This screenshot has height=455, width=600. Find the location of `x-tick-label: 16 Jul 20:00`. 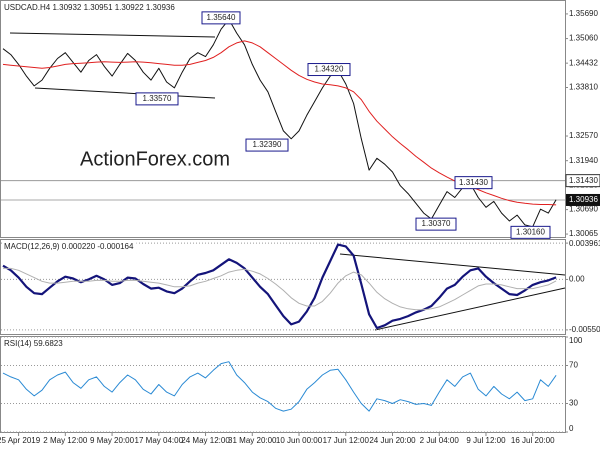

x-tick-label: 16 Jul 20:00 is located at coordinates (533, 440).